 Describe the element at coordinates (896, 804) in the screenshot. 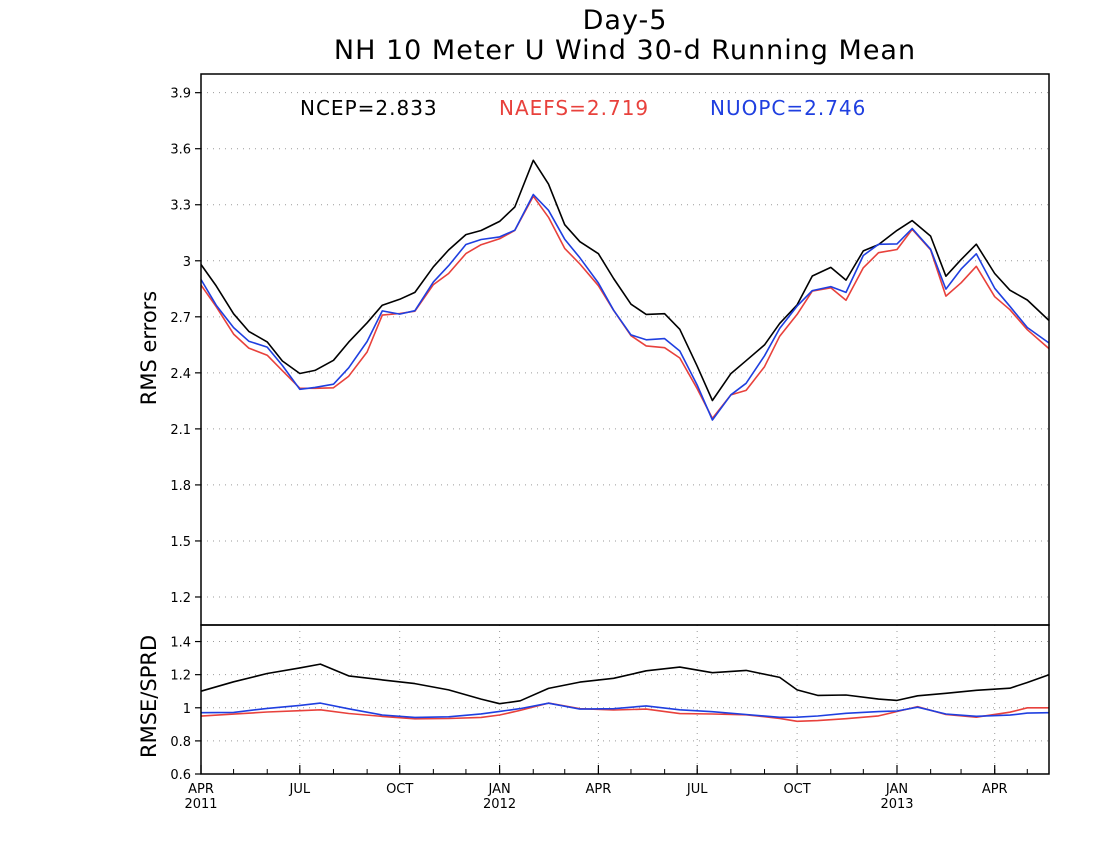

I see `x-tick-year-label: 2013` at that location.